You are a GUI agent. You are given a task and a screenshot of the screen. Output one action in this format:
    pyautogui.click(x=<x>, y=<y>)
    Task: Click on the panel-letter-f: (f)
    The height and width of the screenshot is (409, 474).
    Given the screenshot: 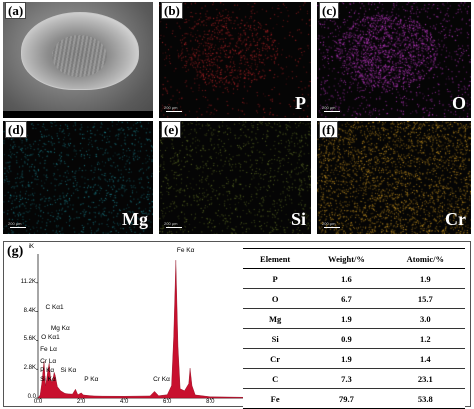 What is the action you would take?
    pyautogui.click(x=328, y=129)
    